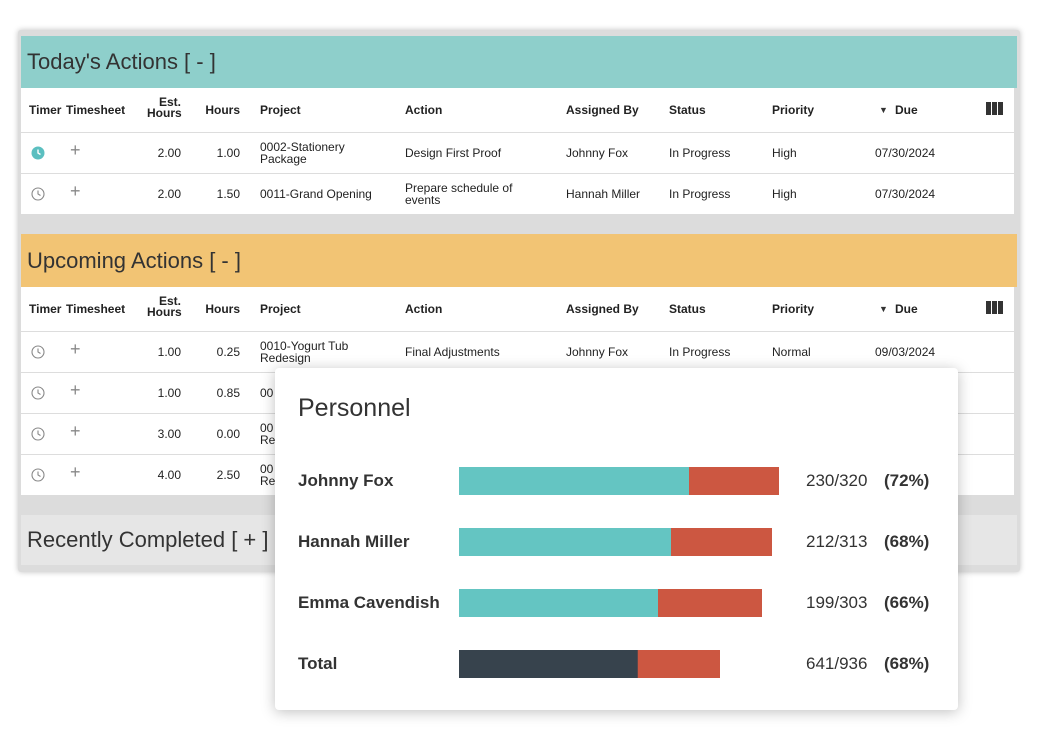 This screenshot has height=744, width=1056. I want to click on percent-label: (66%), so click(907, 602).